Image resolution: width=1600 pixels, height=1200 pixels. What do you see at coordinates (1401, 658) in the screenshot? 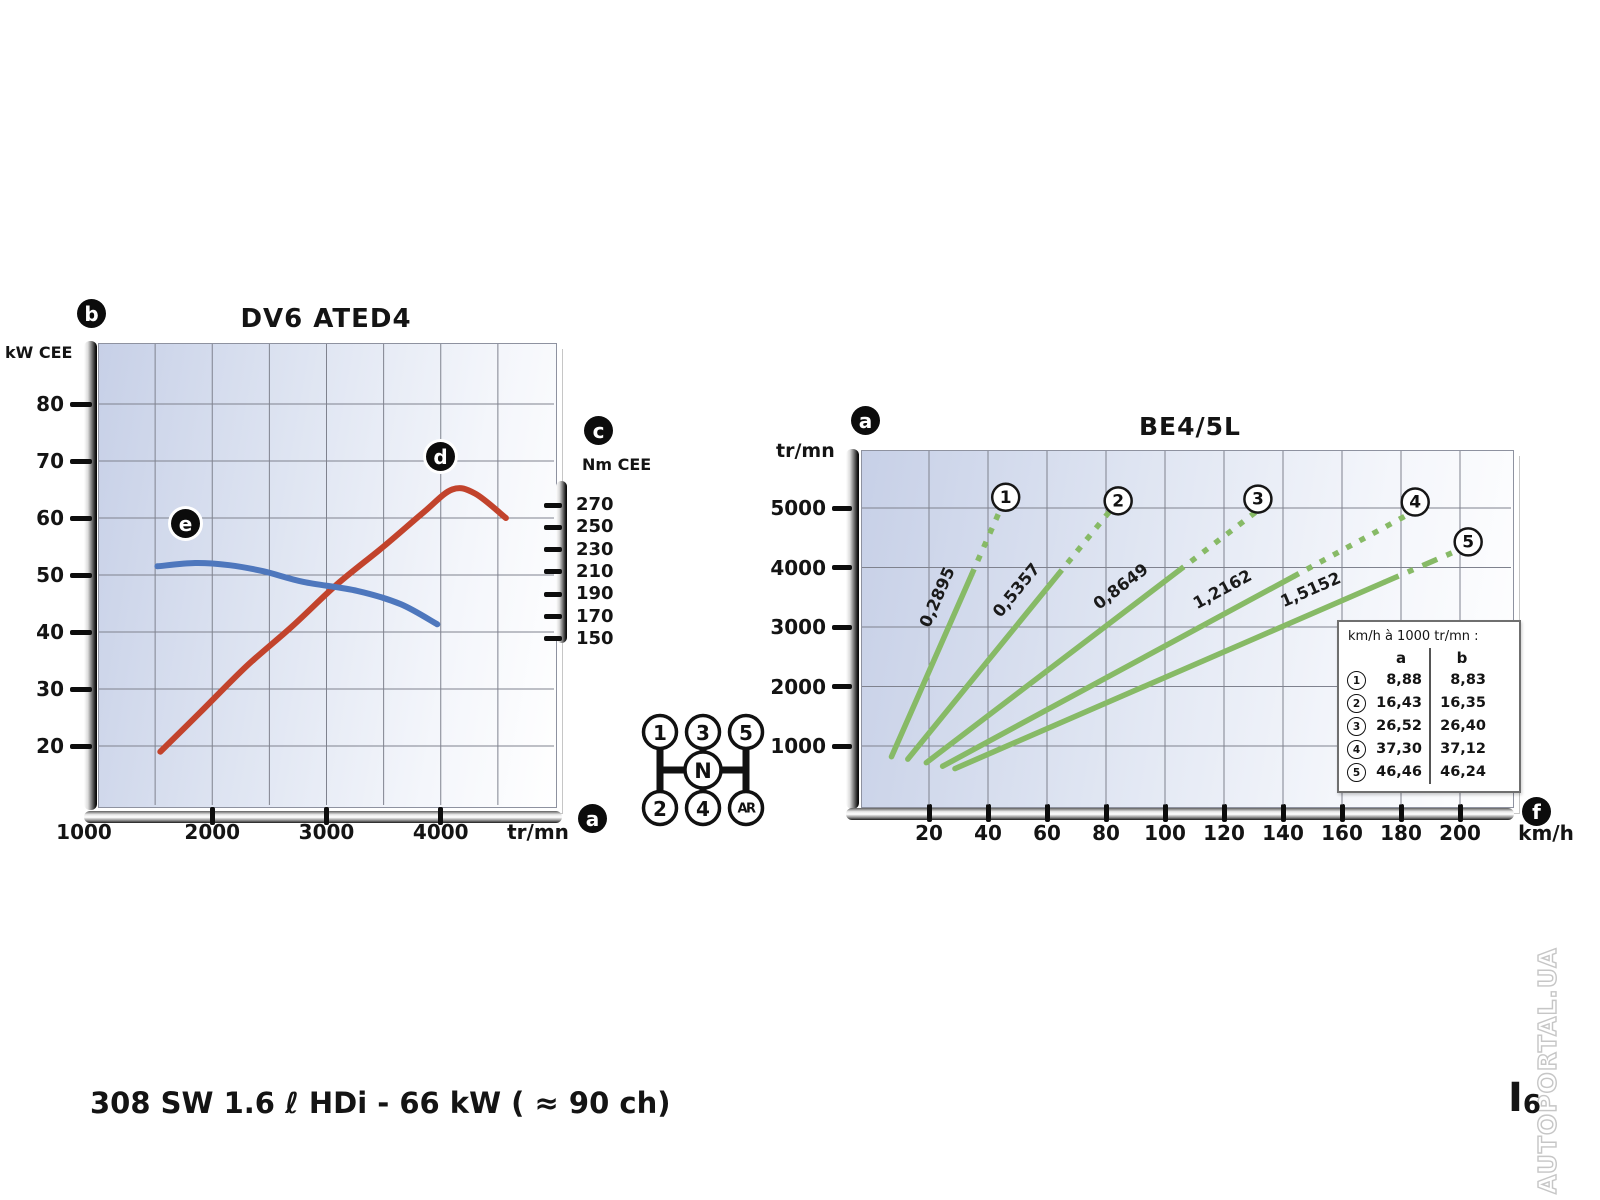
I see `table-col-a-header: a` at bounding box center [1401, 658].